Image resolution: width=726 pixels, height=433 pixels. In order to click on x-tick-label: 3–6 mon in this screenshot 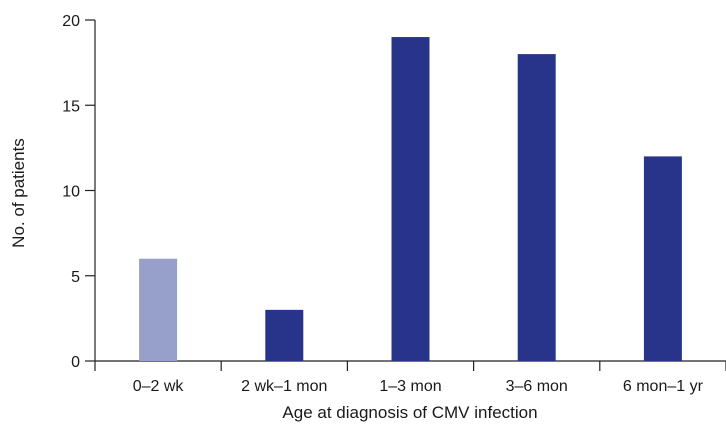, I will do `click(537, 386)`.